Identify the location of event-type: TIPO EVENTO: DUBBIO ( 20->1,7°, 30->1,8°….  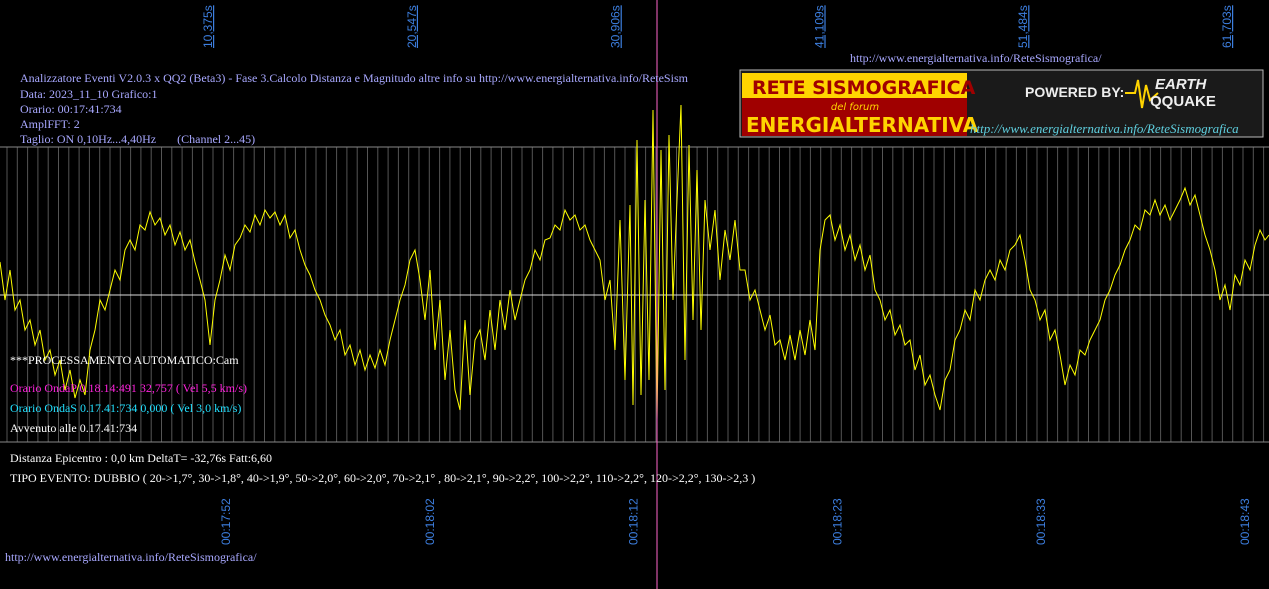
(382, 478).